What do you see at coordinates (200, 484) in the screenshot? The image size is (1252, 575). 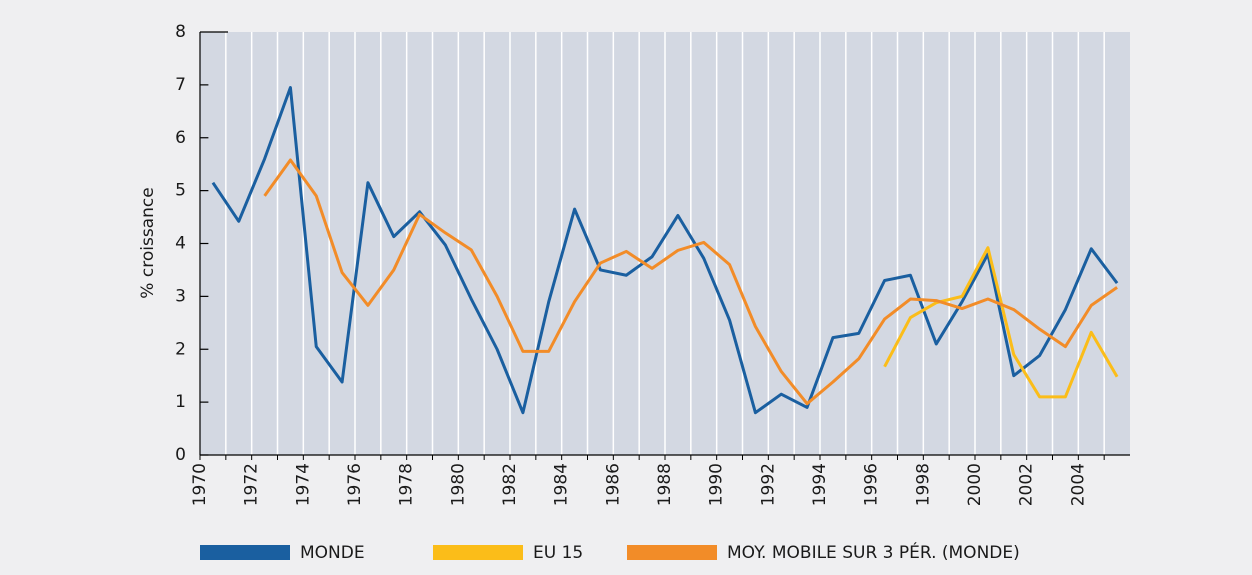 I see `x-tick-label: 1970` at bounding box center [200, 484].